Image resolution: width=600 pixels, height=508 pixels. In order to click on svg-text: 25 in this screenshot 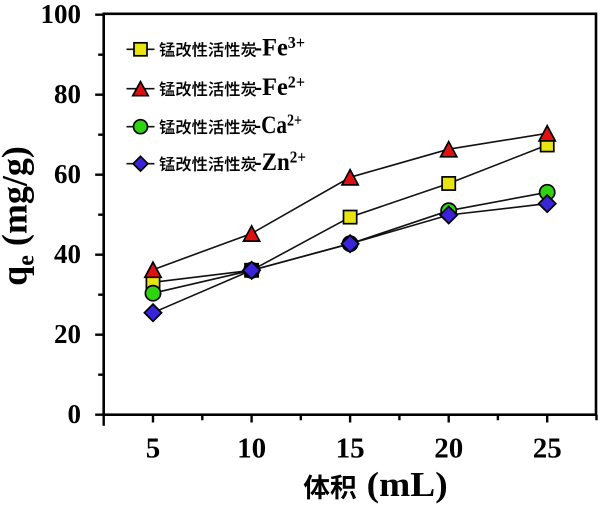, I will do `click(547, 449)`.